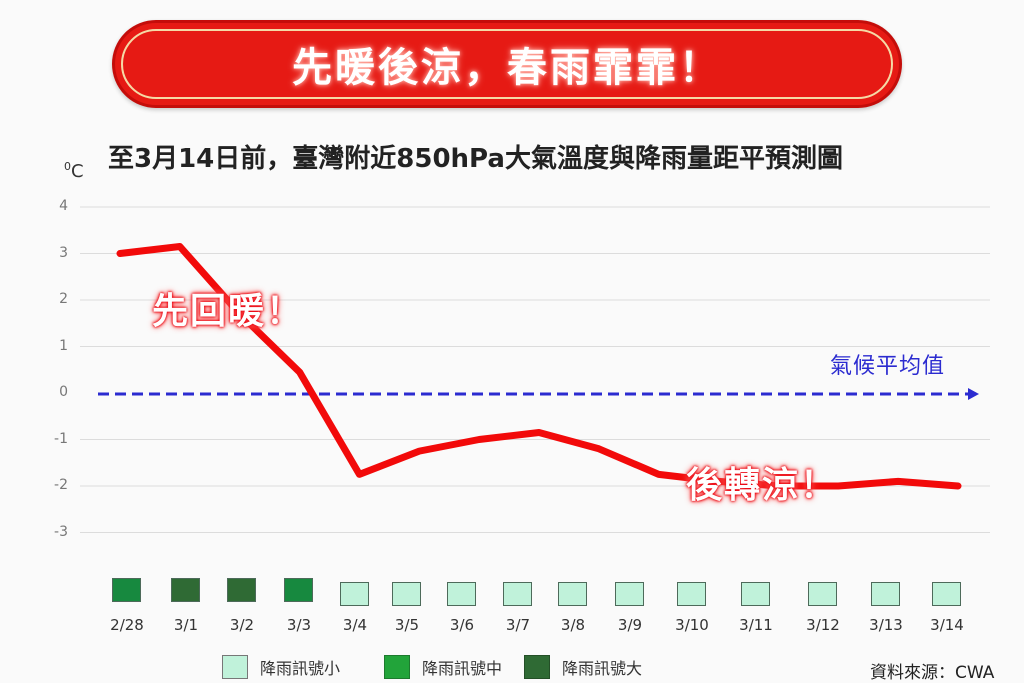 This screenshot has width=1024, height=683. Describe the element at coordinates (823, 625) in the screenshot. I see `x-tick-label: 3/12` at that location.